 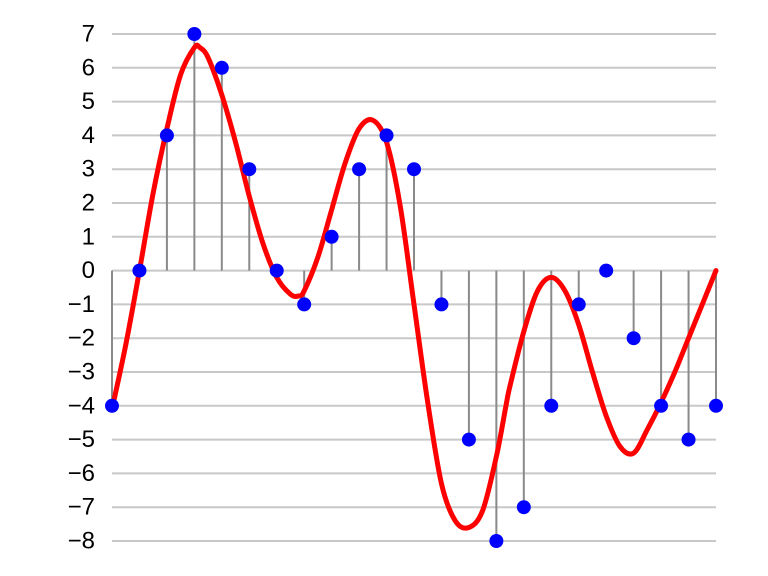 What do you see at coordinates (81, 288) in the screenshot?
I see `y-axis-tick-labels: 7 6 5 4 3 2 1 0 −1 −2 −3 −4 −5 −6 −7 −8` at bounding box center [81, 288].